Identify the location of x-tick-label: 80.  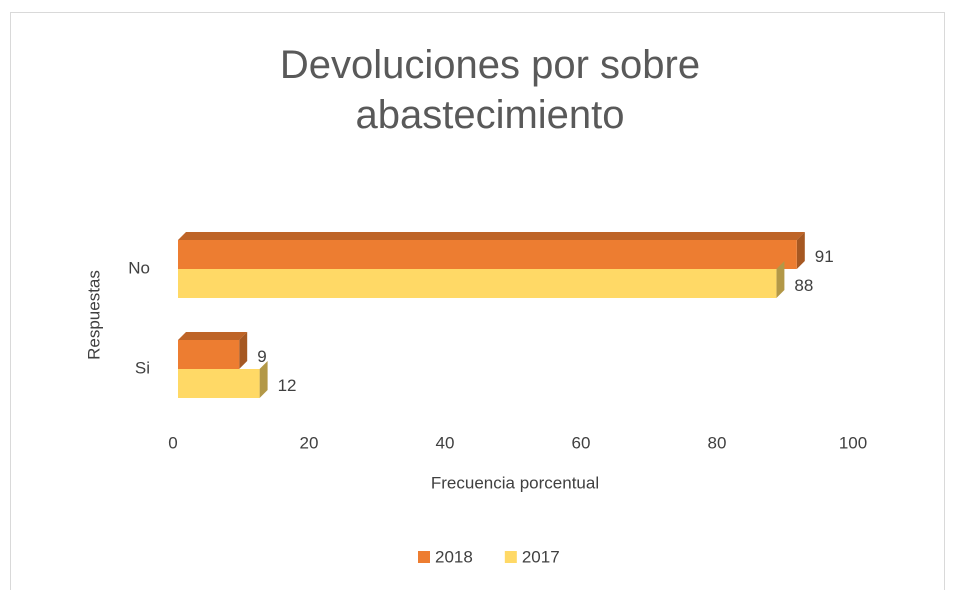
(717, 442).